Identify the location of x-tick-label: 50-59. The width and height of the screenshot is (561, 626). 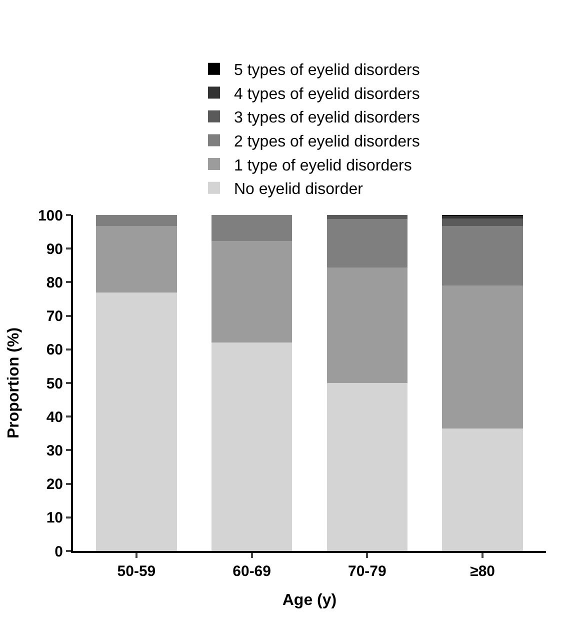
(136, 571).